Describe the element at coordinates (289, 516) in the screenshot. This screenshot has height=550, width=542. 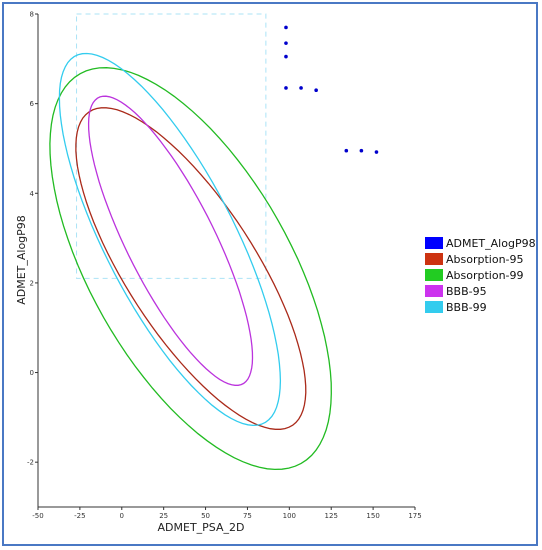
I see `x-tick-label: 100` at that location.